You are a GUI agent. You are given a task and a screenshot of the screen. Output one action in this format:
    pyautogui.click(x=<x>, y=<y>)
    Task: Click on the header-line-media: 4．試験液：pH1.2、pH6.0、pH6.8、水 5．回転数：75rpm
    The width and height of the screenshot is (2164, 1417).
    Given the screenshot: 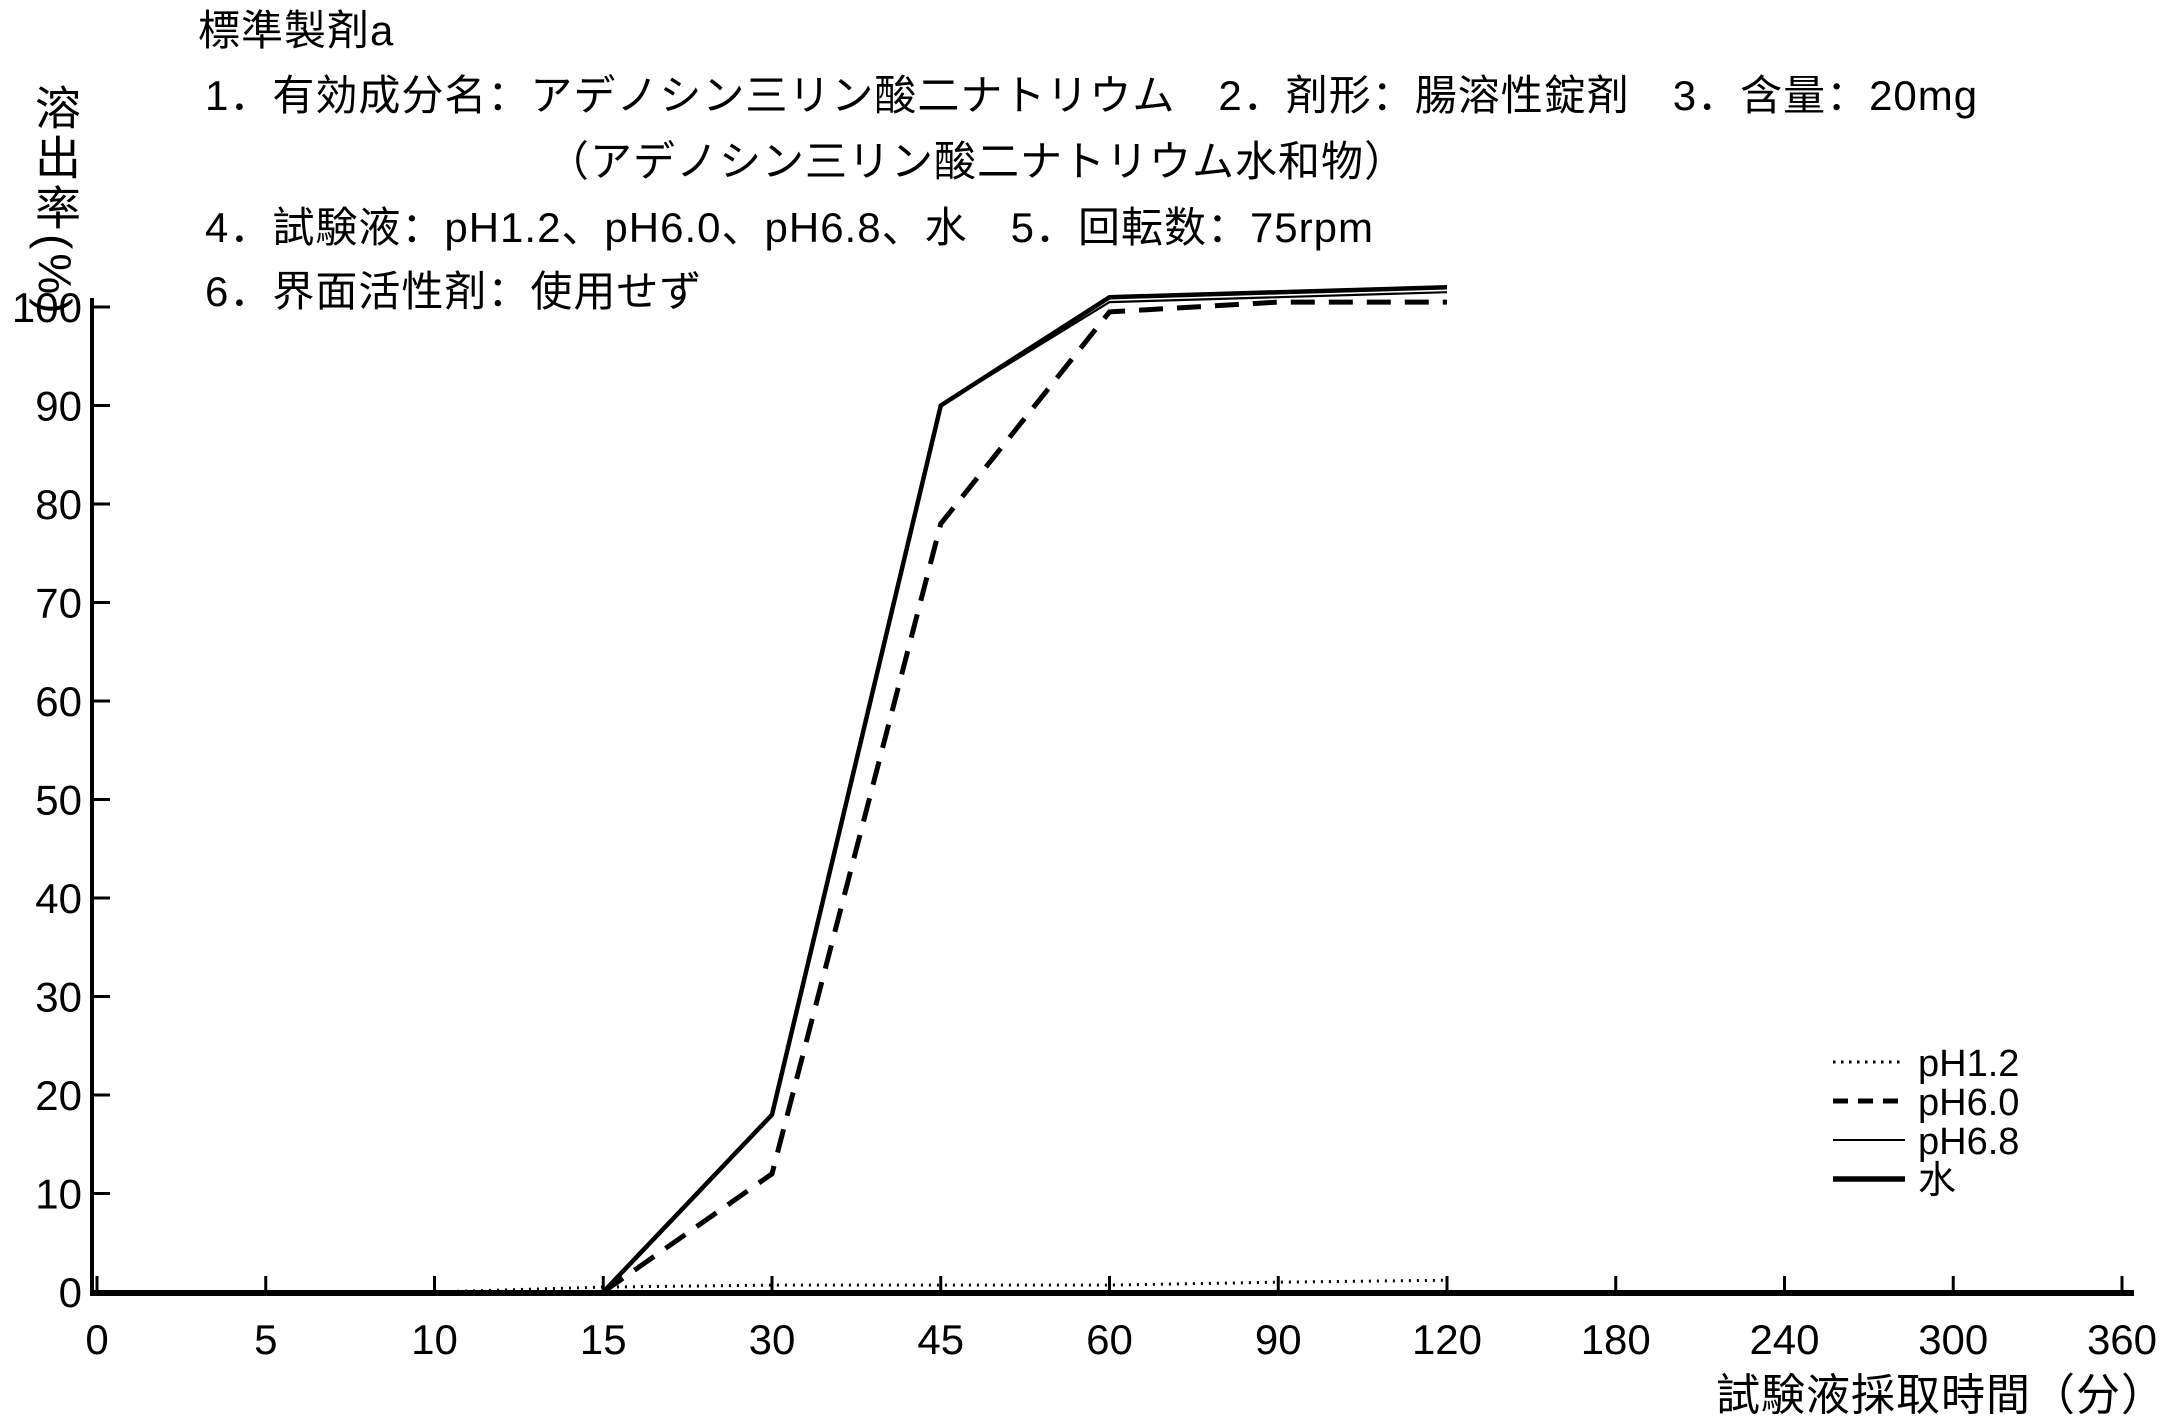 What is the action you would take?
    pyautogui.click(x=789, y=227)
    